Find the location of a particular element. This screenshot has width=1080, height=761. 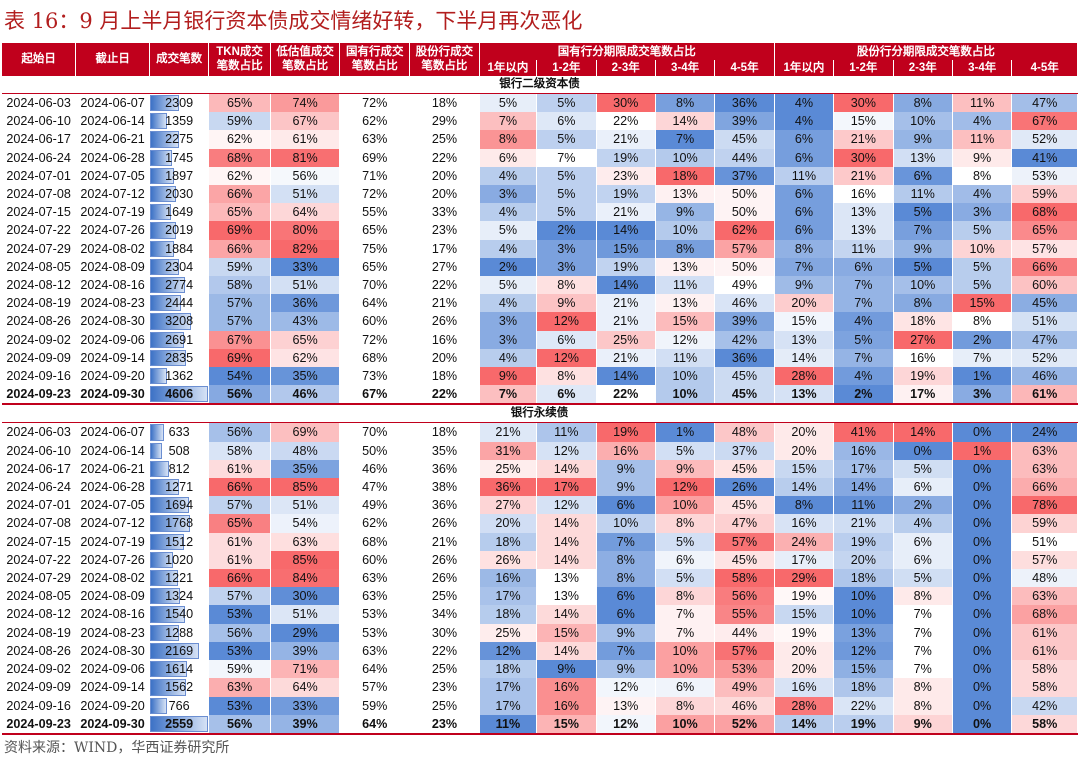

pct-cell: 1% is located at coordinates (982, 450).